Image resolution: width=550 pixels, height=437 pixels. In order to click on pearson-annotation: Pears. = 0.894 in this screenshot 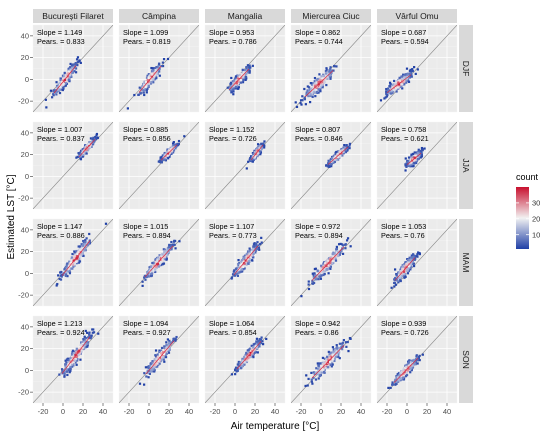, I will do `click(319, 235)`.